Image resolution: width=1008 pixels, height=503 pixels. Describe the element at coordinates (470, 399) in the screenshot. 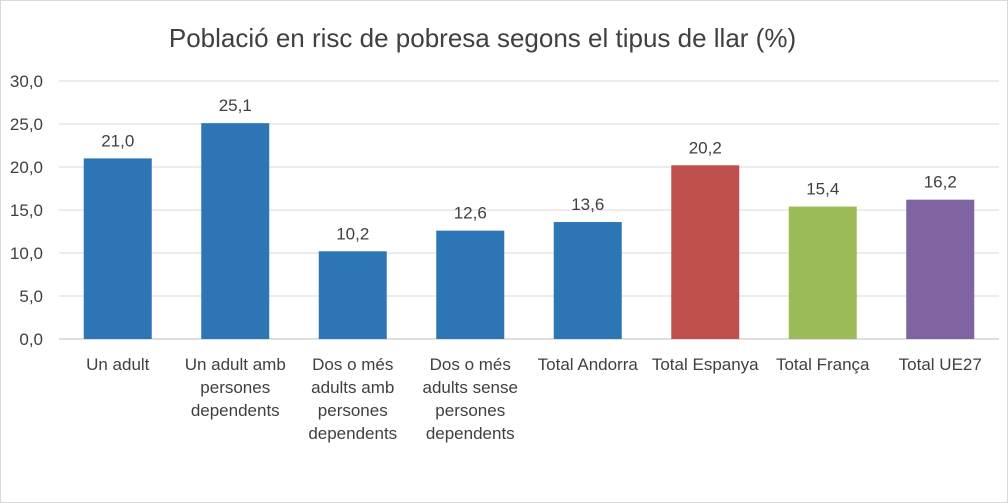

I see `x-category-label: Dos o més adults sense persones dependents` at that location.